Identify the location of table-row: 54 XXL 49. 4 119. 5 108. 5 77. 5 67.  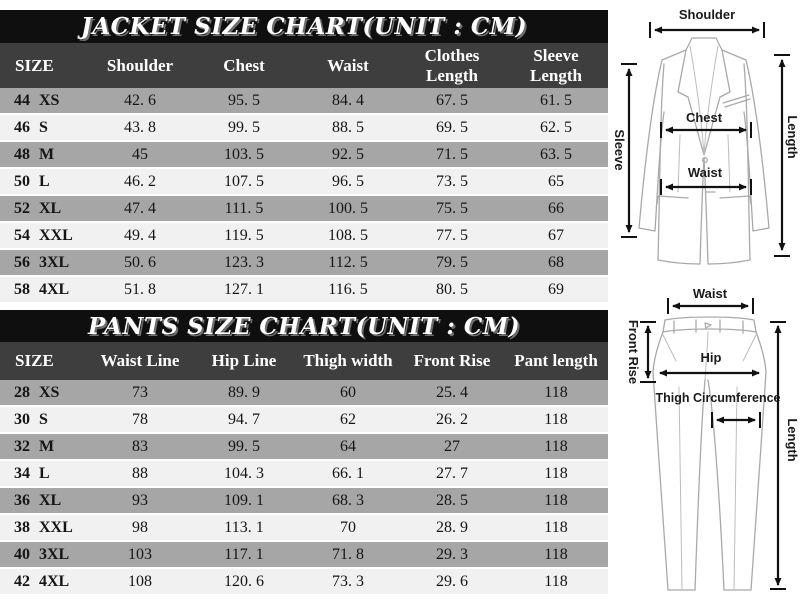
(304, 236).